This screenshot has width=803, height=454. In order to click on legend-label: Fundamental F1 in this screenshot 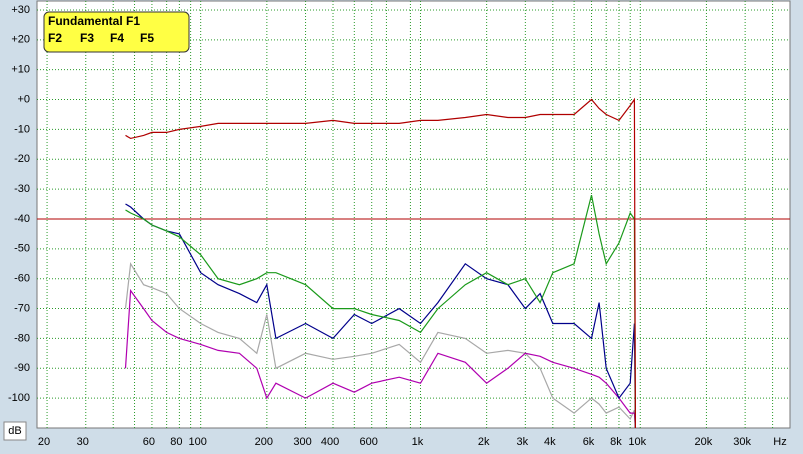, I will do `click(94, 21)`.